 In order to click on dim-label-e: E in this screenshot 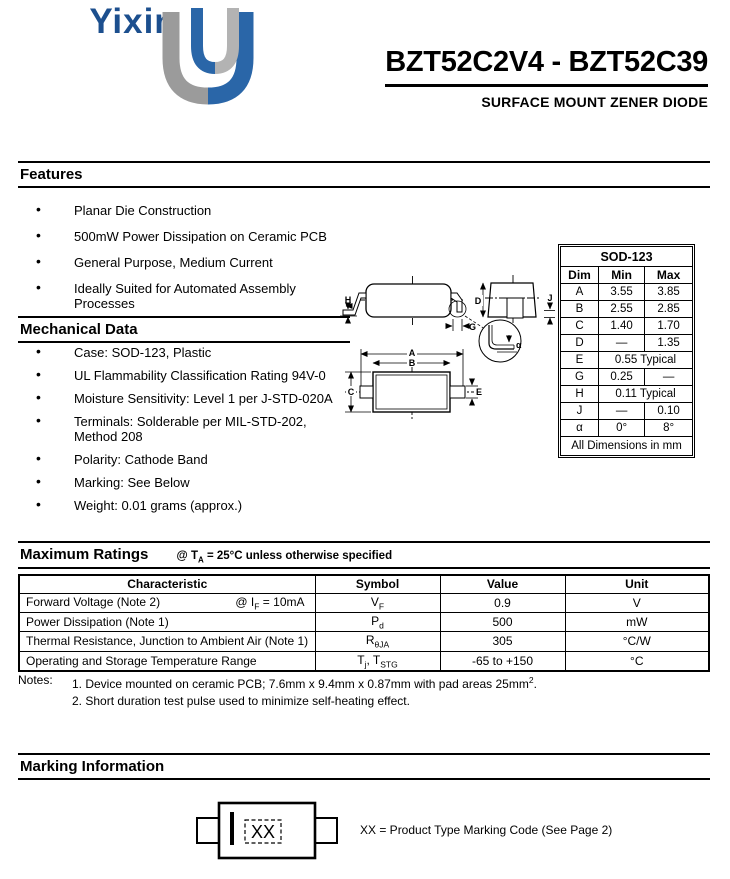, I will do `click(479, 392)`.